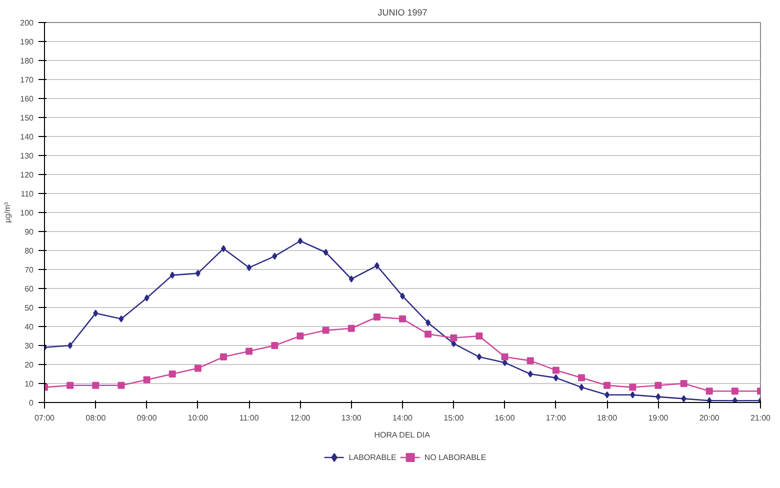 The height and width of the screenshot is (488, 780). What do you see at coordinates (454, 418) in the screenshot?
I see `x-tick-label: 15:00` at bounding box center [454, 418].